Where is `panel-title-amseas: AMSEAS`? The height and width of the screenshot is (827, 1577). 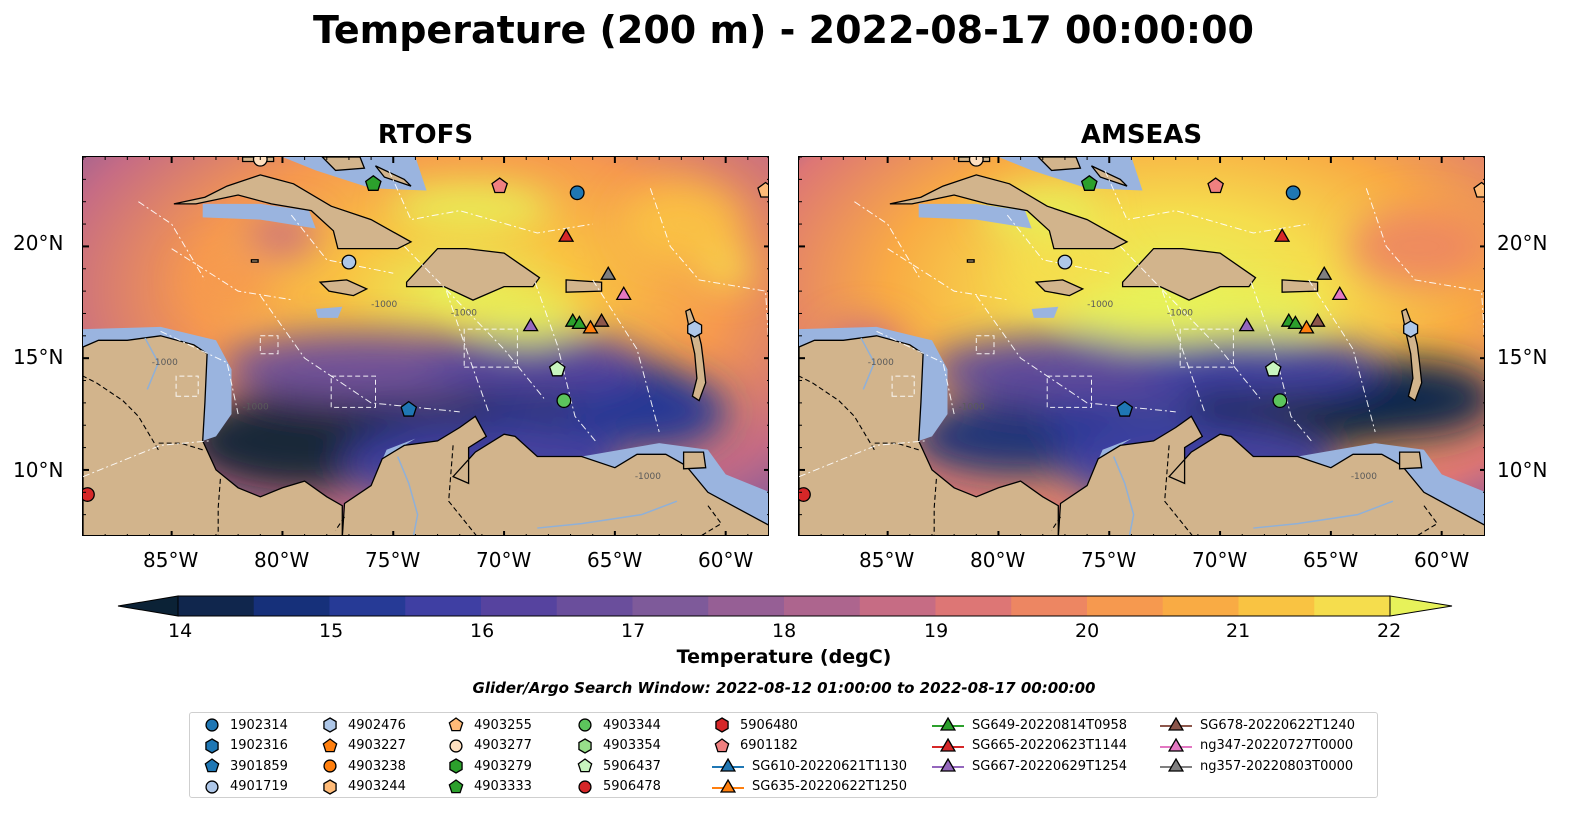
panel-title-amseas: AMSEAS is located at coordinates (1141, 135).